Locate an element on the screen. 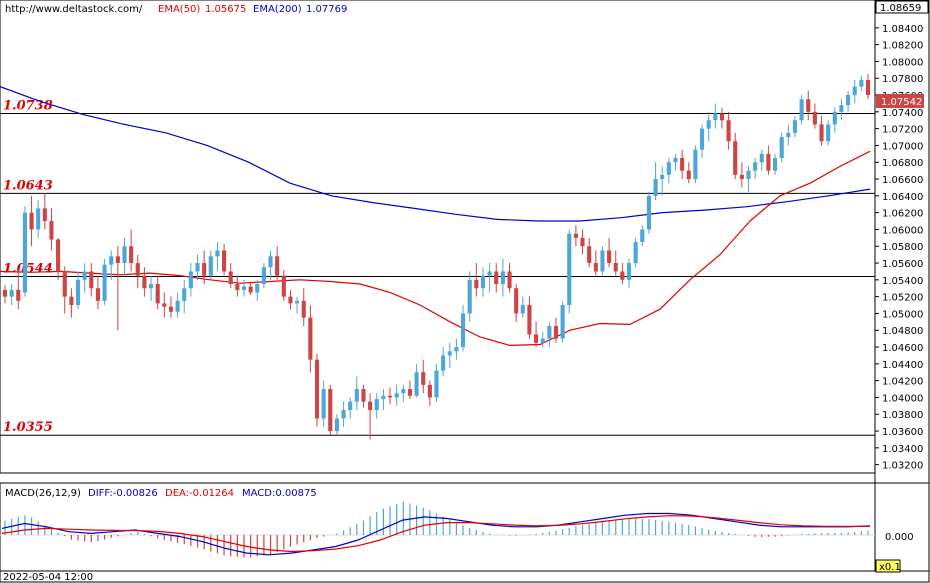 This screenshot has width=930, height=583. current-price: 1.07542 is located at coordinates (901, 102).